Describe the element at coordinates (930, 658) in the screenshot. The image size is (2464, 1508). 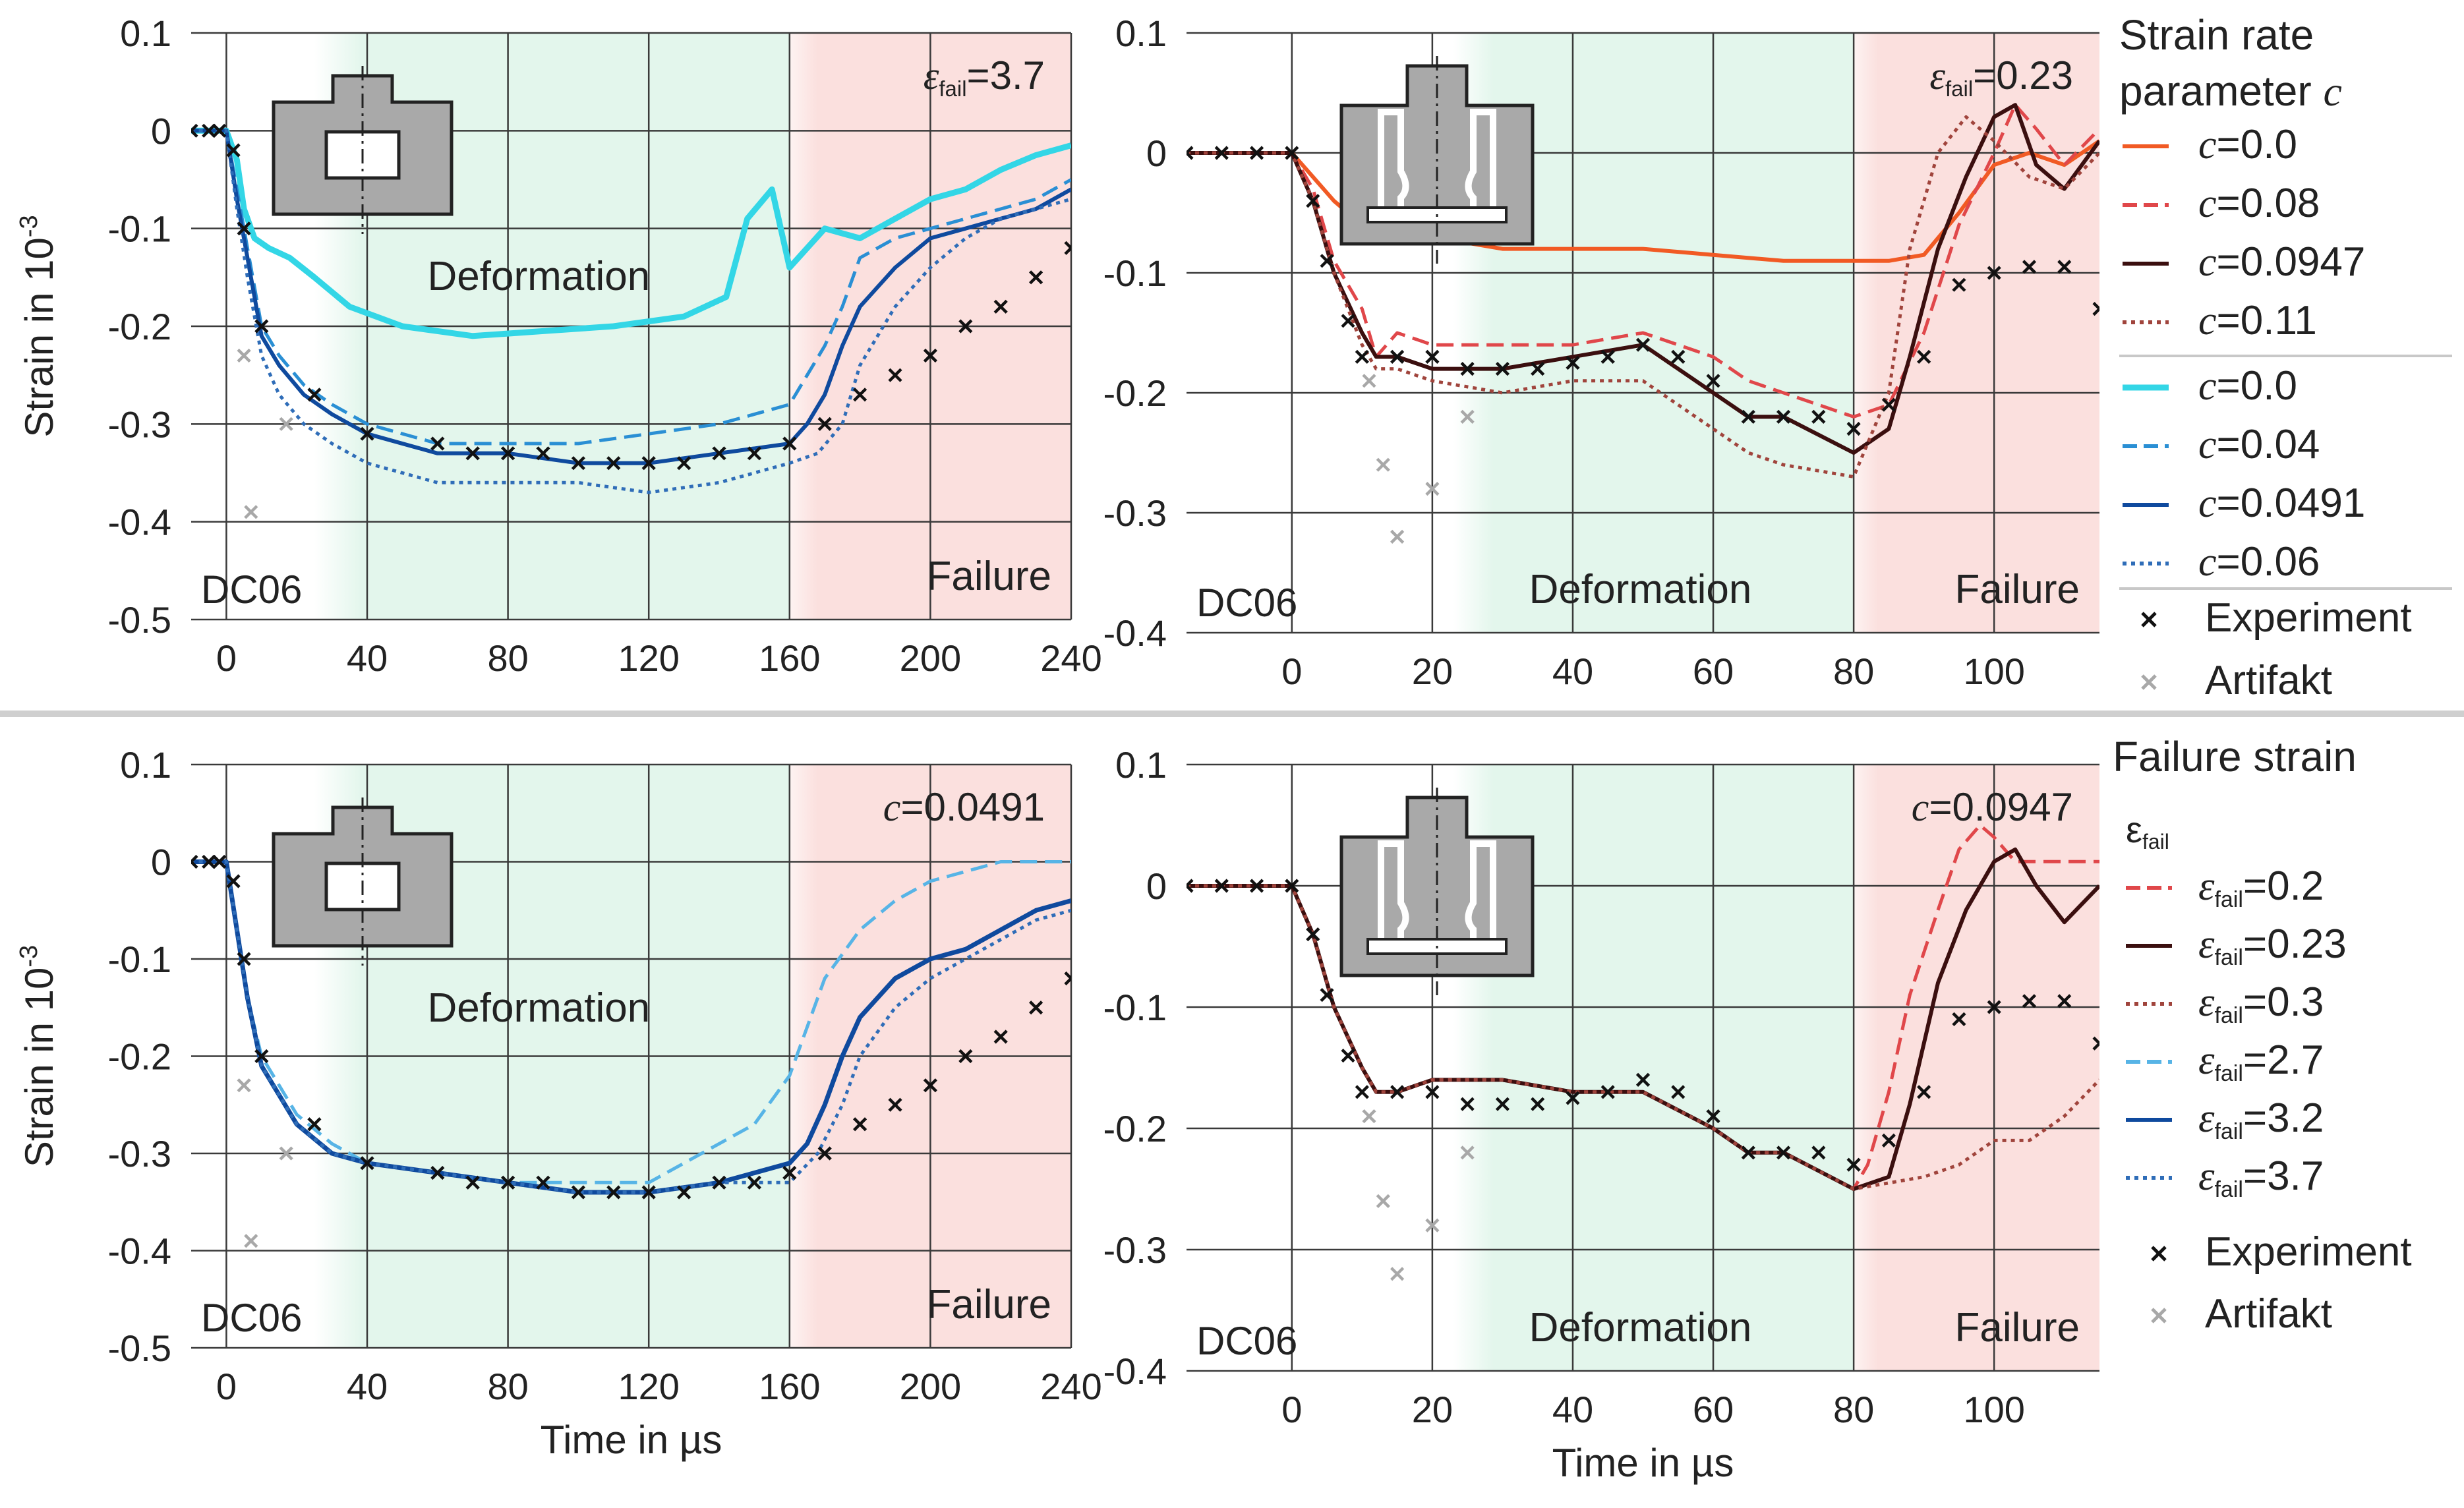
I see `x-tick-label: 200` at that location.